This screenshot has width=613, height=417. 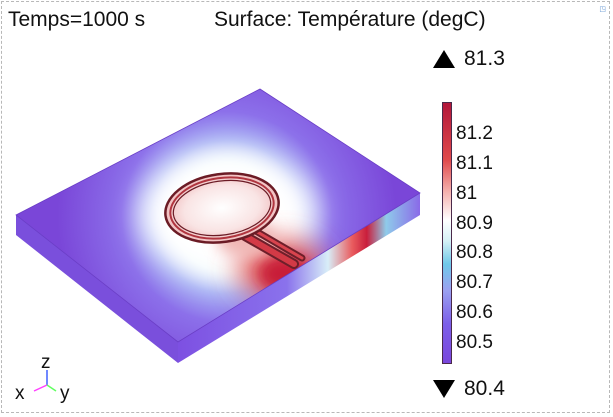 I want to click on colorbar-max-label: 81.3, so click(x=484, y=58).